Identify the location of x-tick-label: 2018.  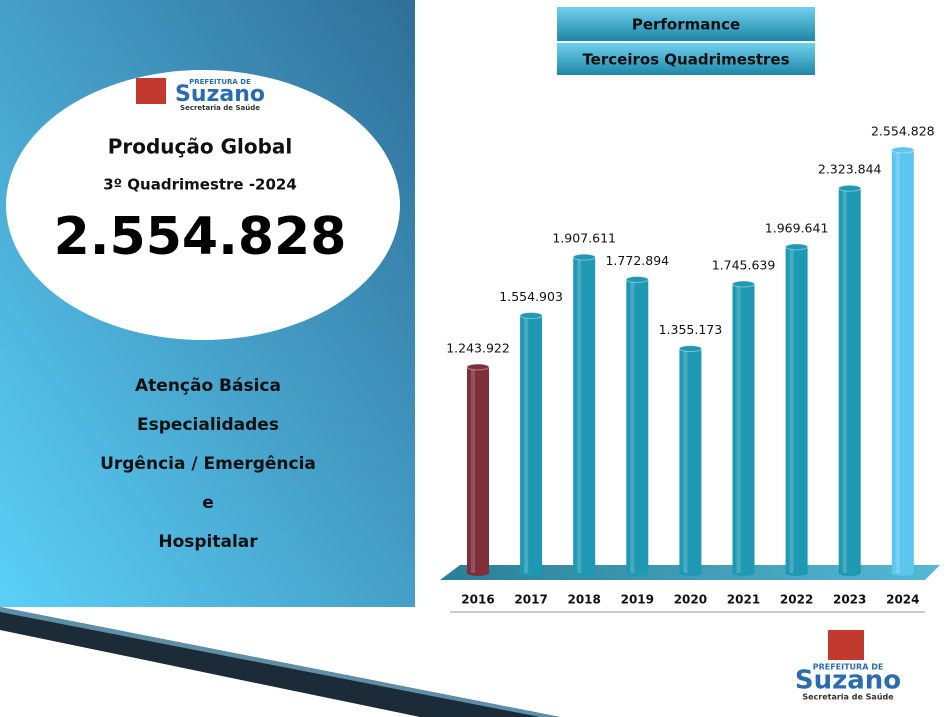
(583, 600).